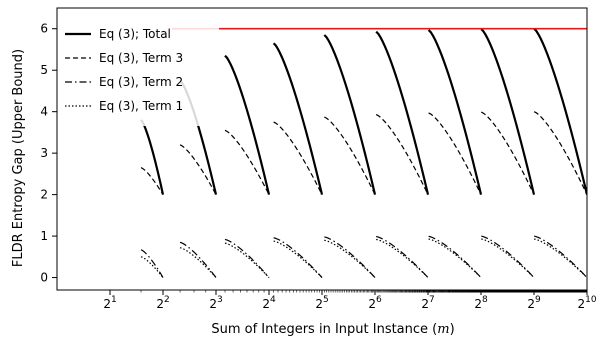 This screenshot has width=609, height=343. I want to click on x-axis-label-close: ), so click(452, 329).